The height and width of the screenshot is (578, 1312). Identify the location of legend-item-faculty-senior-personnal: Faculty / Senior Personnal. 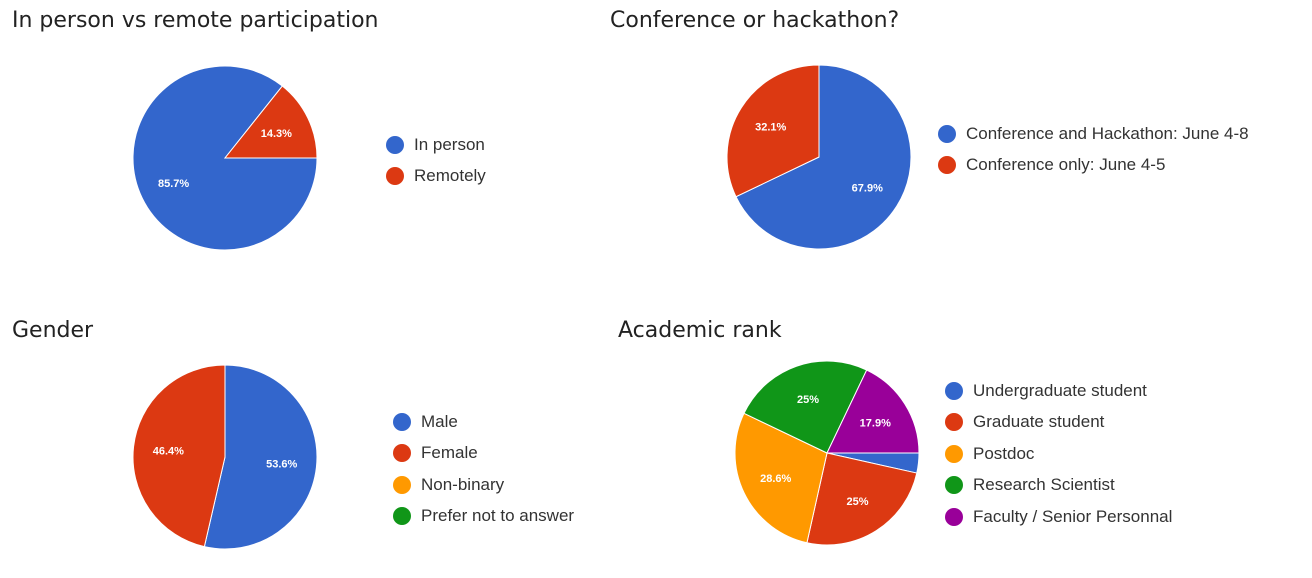
(1058, 517).